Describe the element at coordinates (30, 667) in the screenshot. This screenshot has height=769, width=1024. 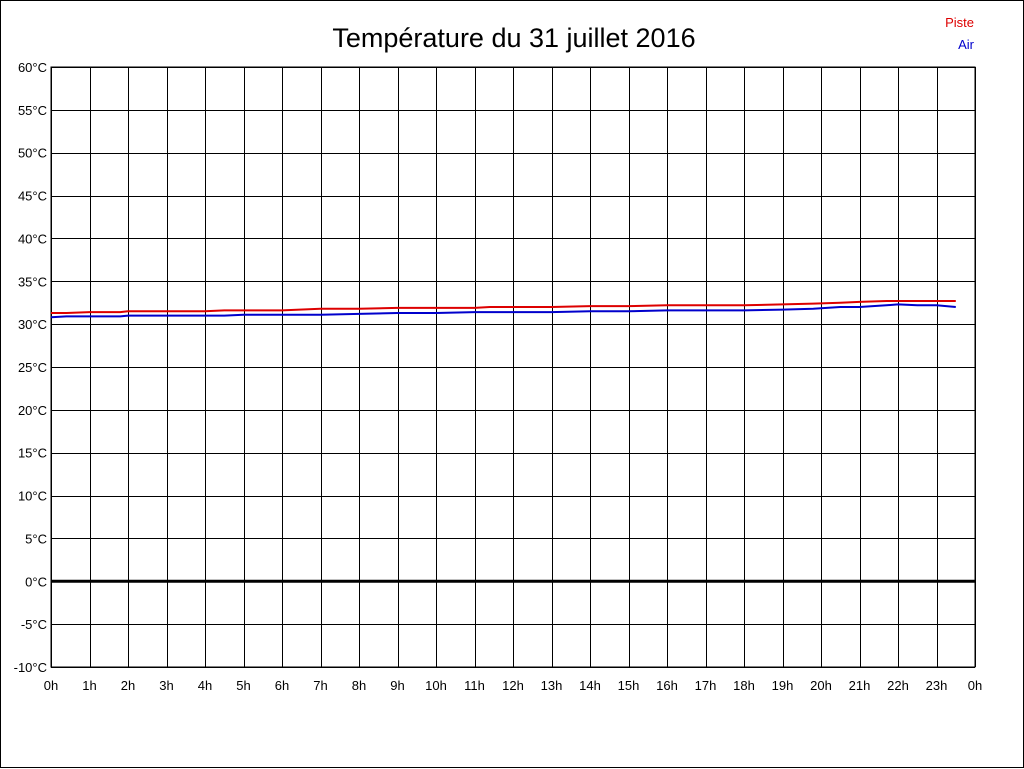
I see `y-tick-label: -10°C` at that location.